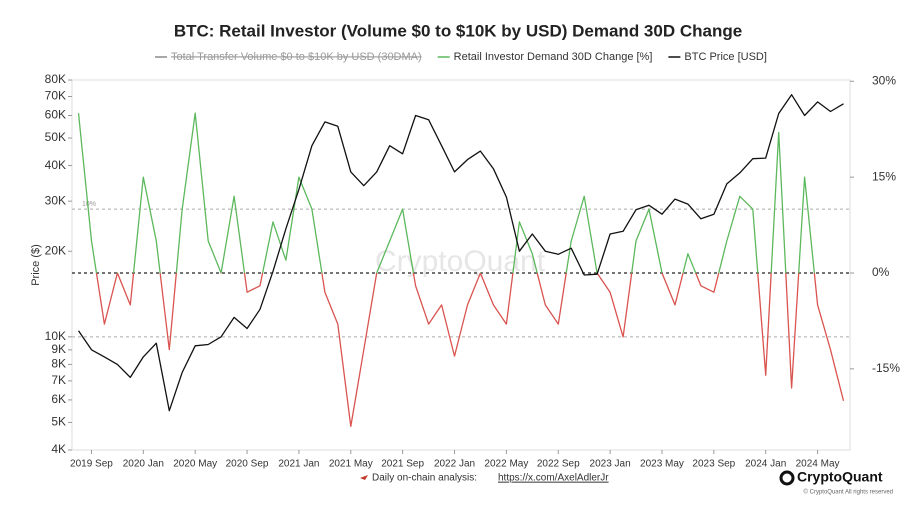  Describe the element at coordinates (55, 336) in the screenshot. I see `y-tick-label: 10K` at that location.